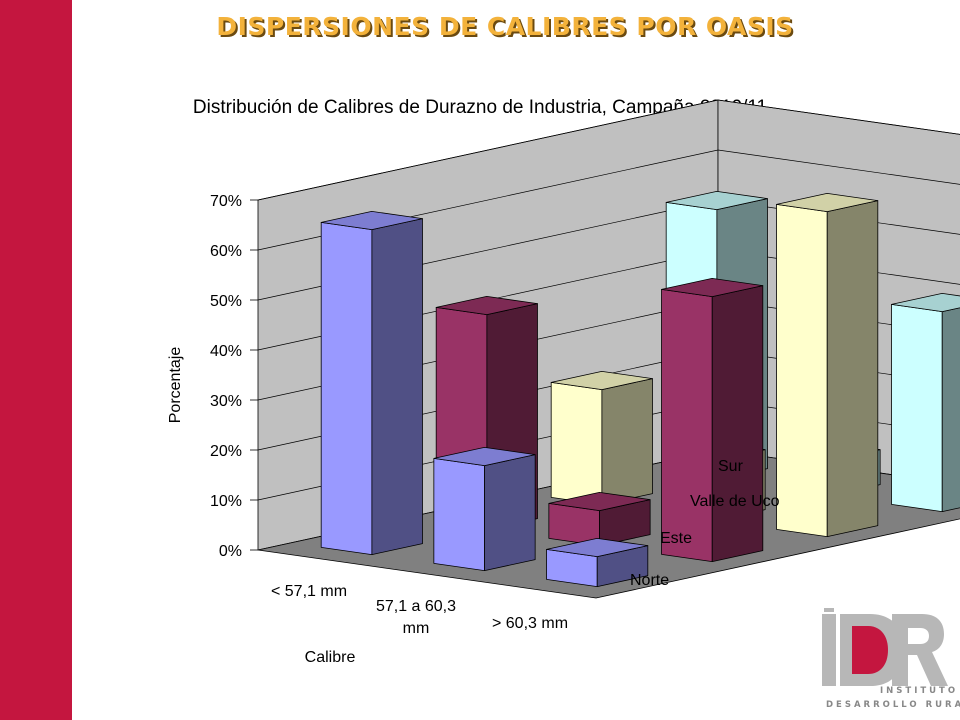  I want to click on y-tick-label: 30%, so click(226, 401).